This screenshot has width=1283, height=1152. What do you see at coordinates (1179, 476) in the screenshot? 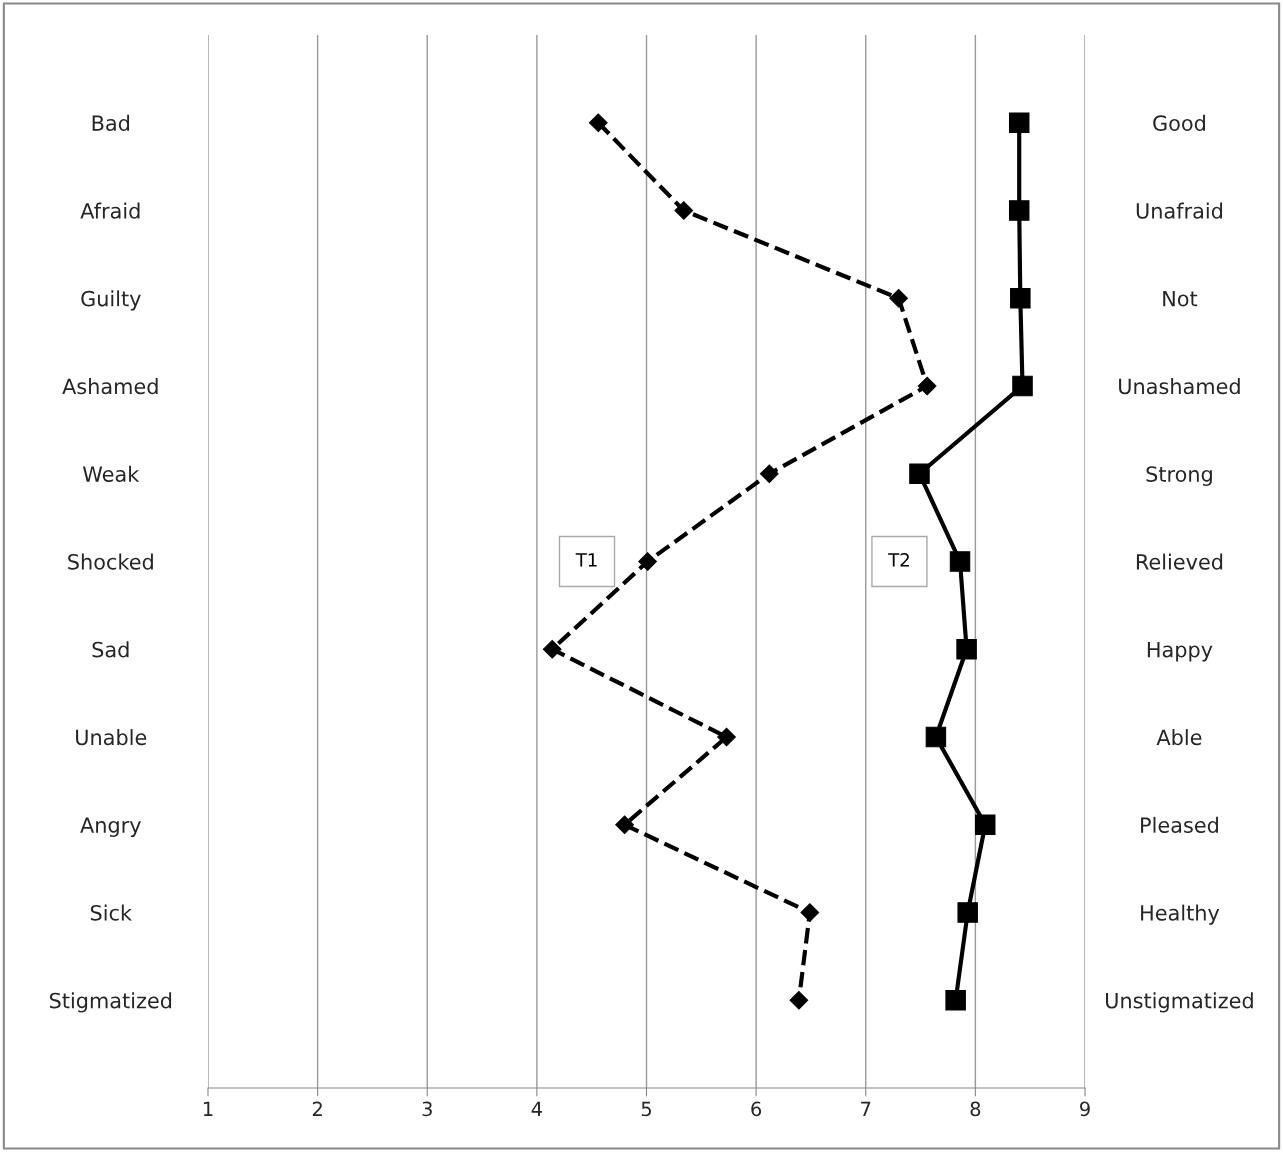
I see `y2-tick-label: Strong` at bounding box center [1179, 476].